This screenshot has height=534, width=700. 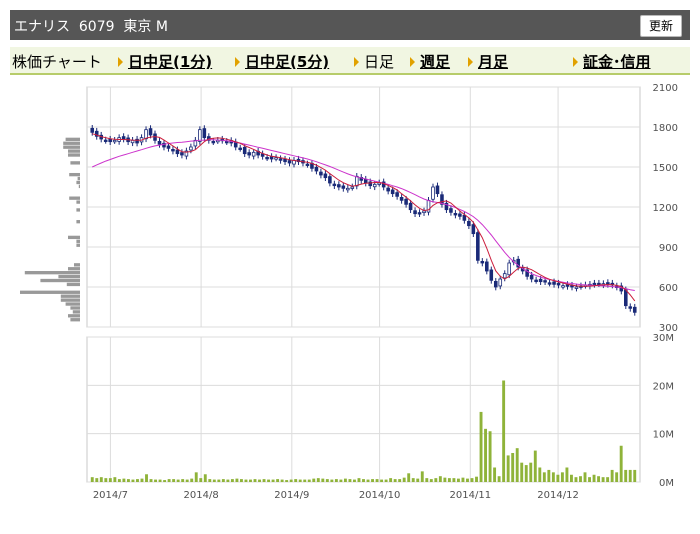 What do you see at coordinates (471, 495) in the screenshot?
I see `x-tick-label: 2014/11` at bounding box center [471, 495].